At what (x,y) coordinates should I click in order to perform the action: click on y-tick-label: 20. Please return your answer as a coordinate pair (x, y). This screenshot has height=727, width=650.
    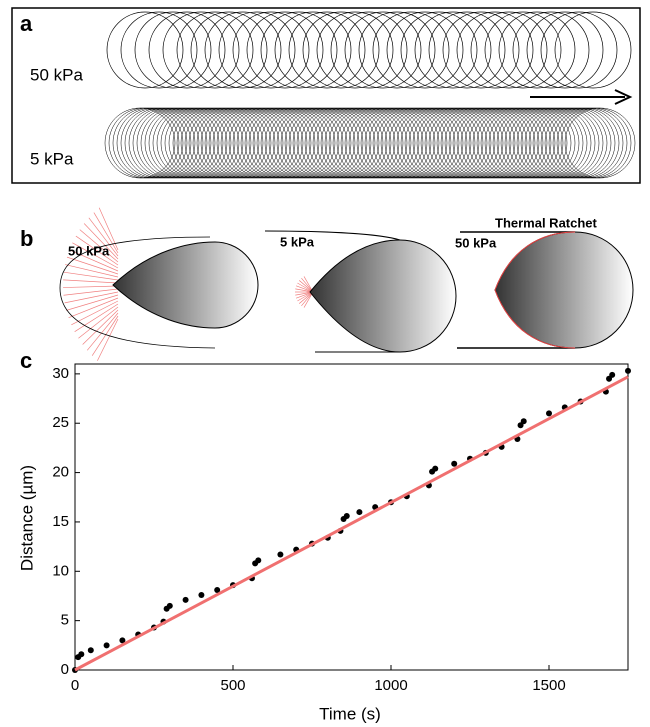
    Looking at the image, I should click on (60, 472).